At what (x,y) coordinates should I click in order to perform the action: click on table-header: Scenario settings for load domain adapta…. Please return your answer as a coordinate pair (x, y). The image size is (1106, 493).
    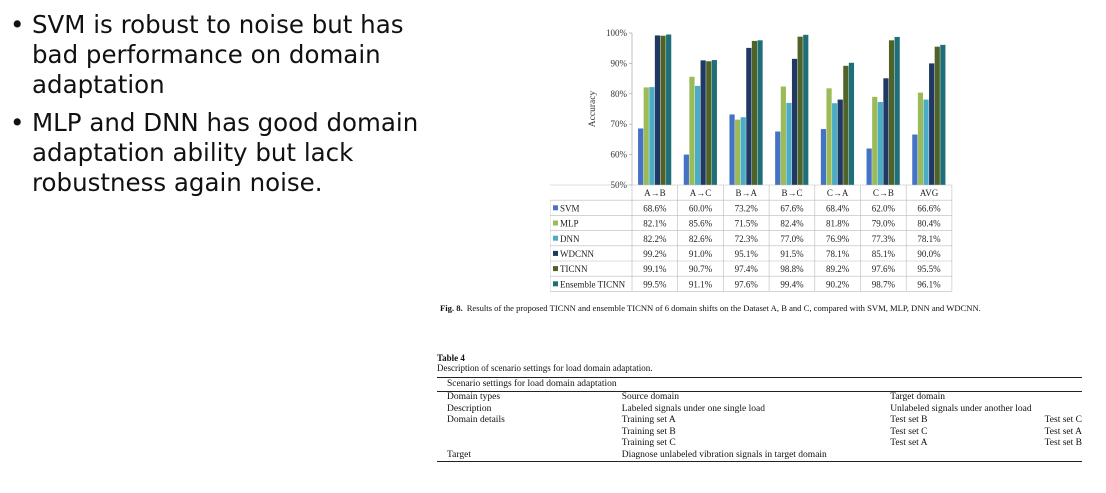
    Looking at the image, I should click on (759, 384).